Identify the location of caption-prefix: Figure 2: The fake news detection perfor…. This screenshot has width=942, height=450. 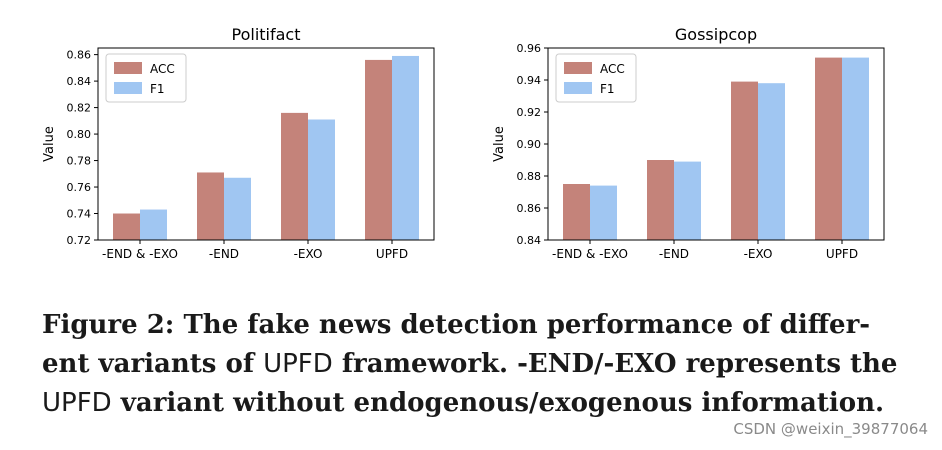
(456, 344).